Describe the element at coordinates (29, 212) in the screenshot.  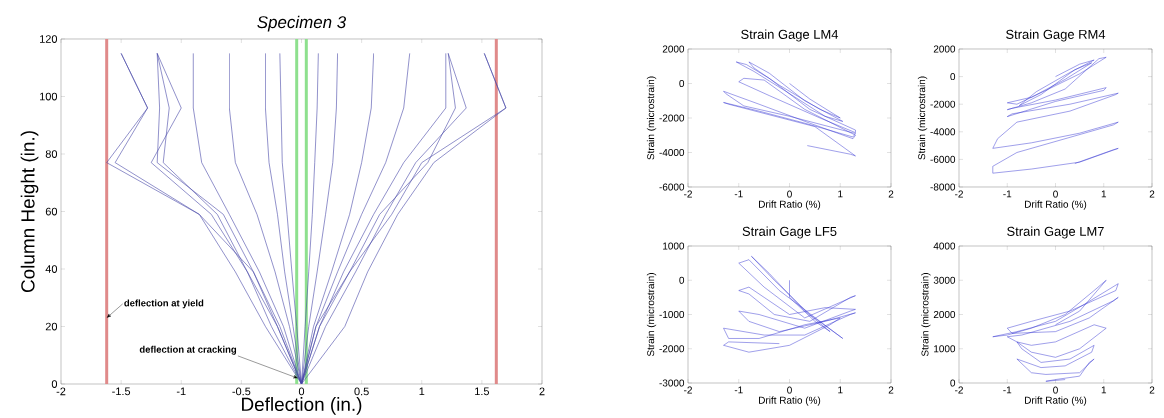
I see `y-axis-title: Column Height (in.)` at that location.